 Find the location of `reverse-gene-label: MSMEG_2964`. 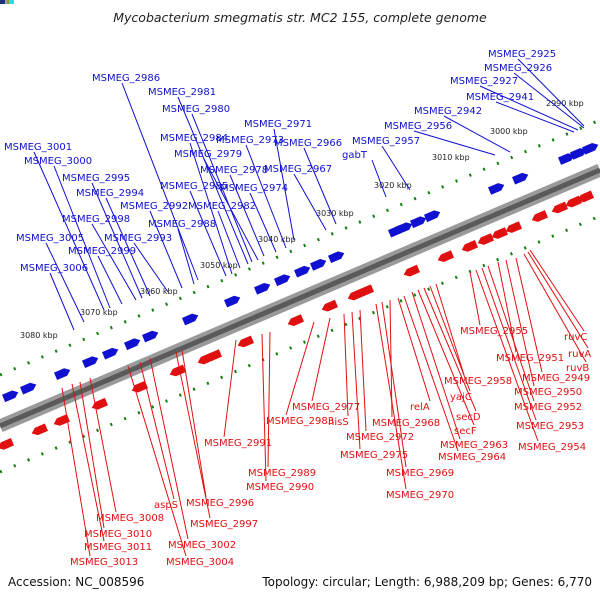

reverse-gene-label: MSMEG_2964 is located at coordinates (454, 379).